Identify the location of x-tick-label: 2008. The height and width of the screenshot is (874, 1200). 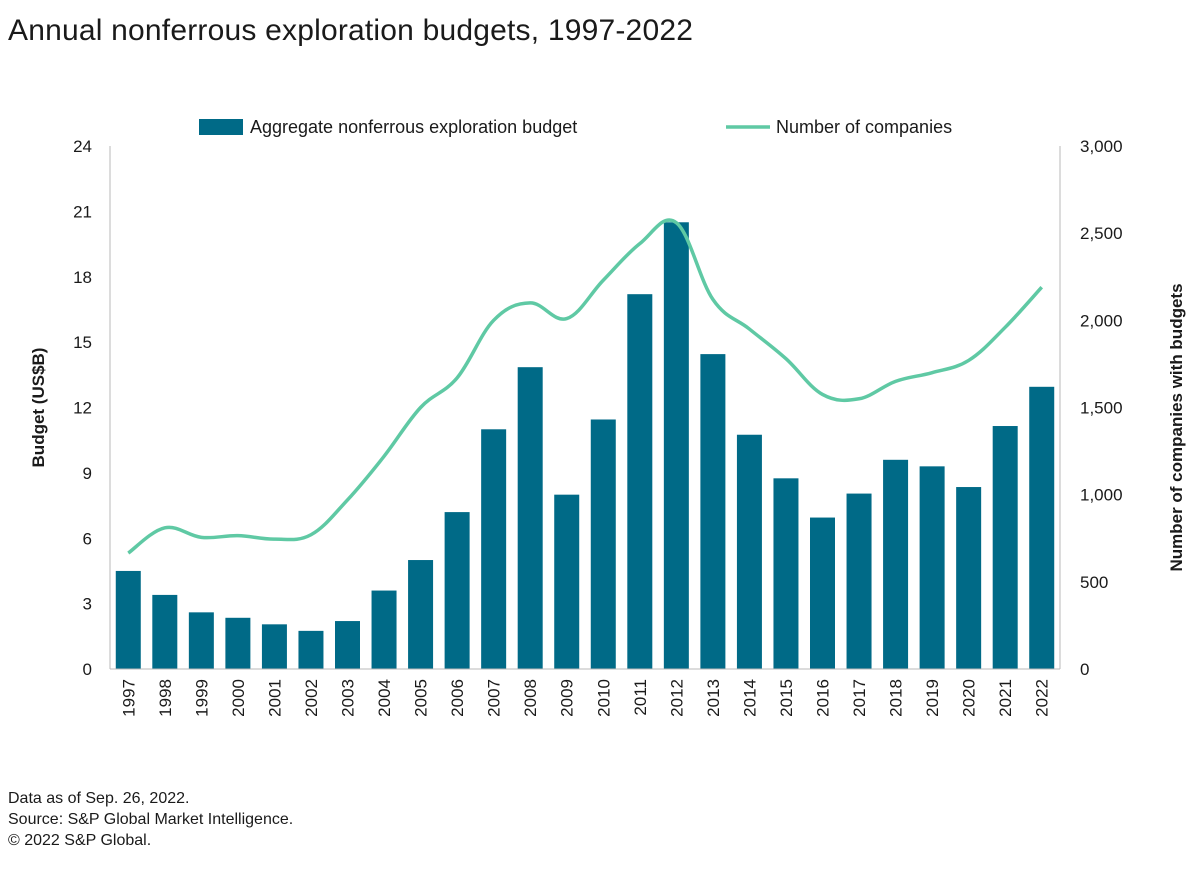
(530, 698).